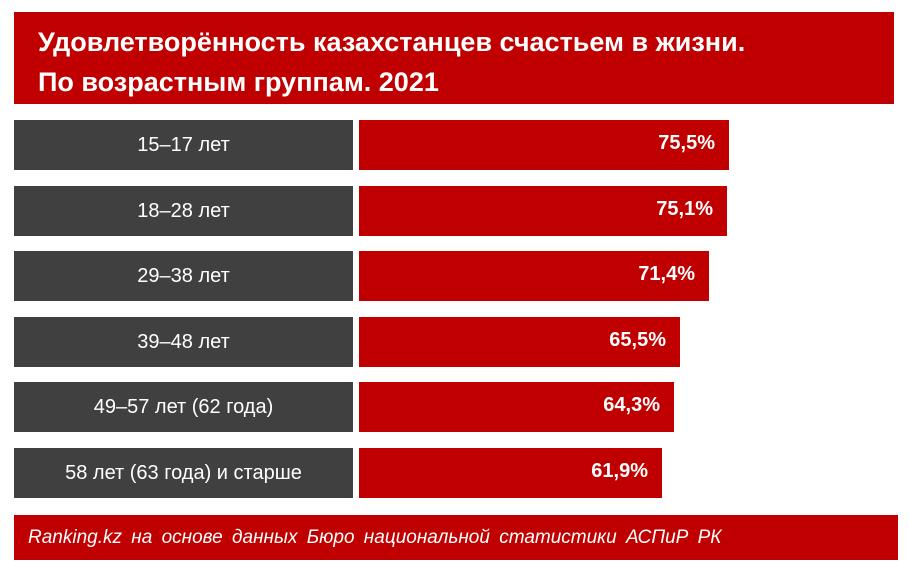 Image resolution: width=909 pixels, height=580 pixels. I want to click on category-label: 39–48 лет, so click(183, 342).